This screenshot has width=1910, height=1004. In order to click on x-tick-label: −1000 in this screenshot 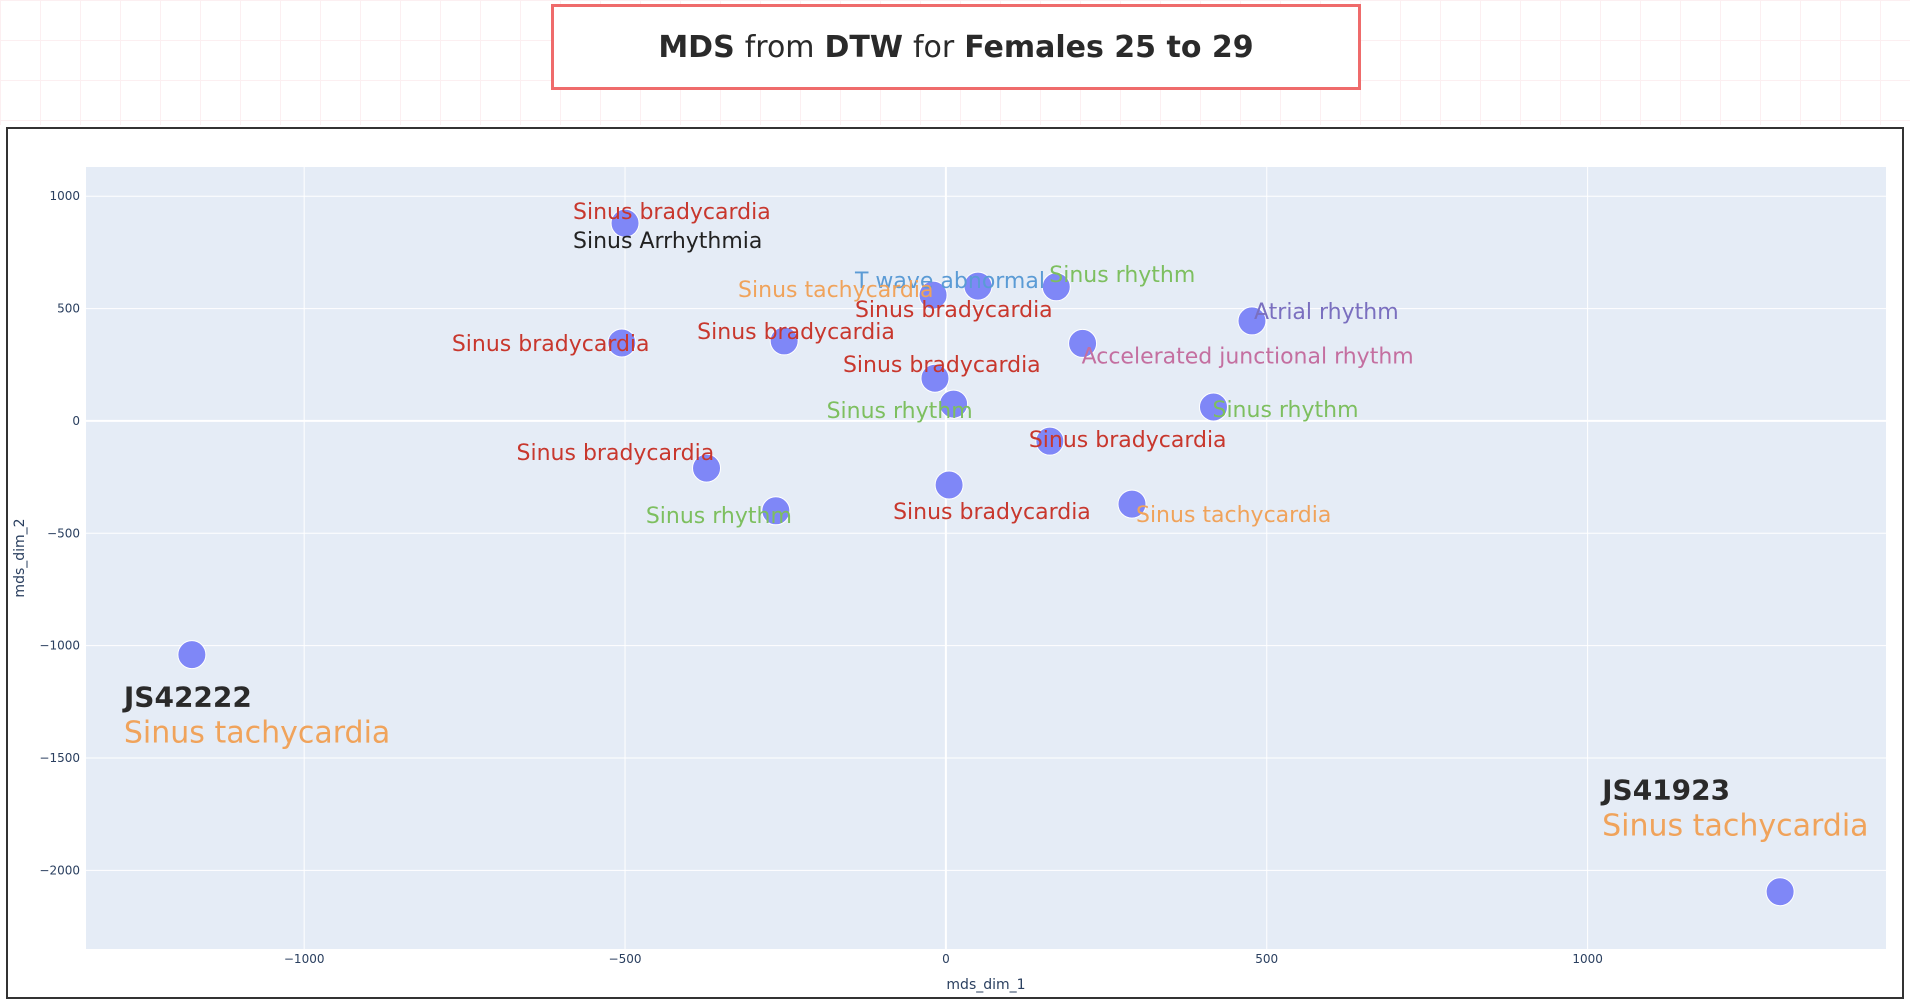, I will do `click(304, 959)`.